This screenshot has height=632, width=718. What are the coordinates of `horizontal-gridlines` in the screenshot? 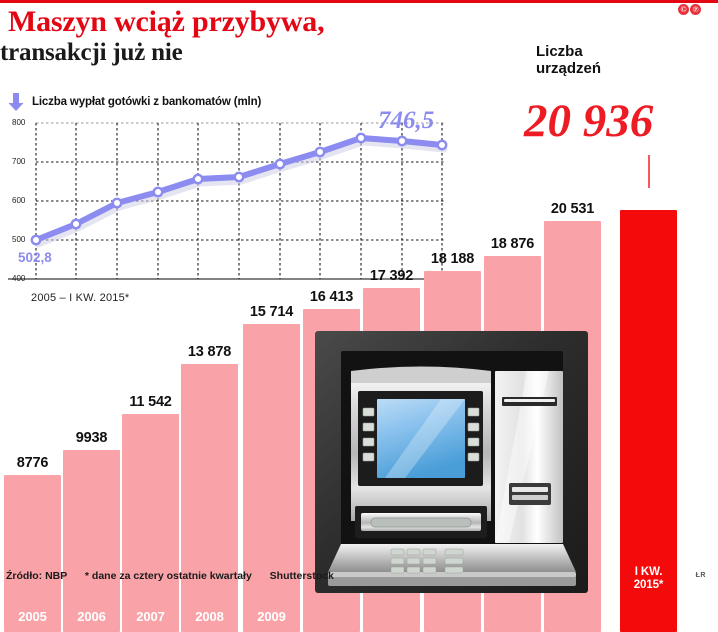 It's located at (240, 181).